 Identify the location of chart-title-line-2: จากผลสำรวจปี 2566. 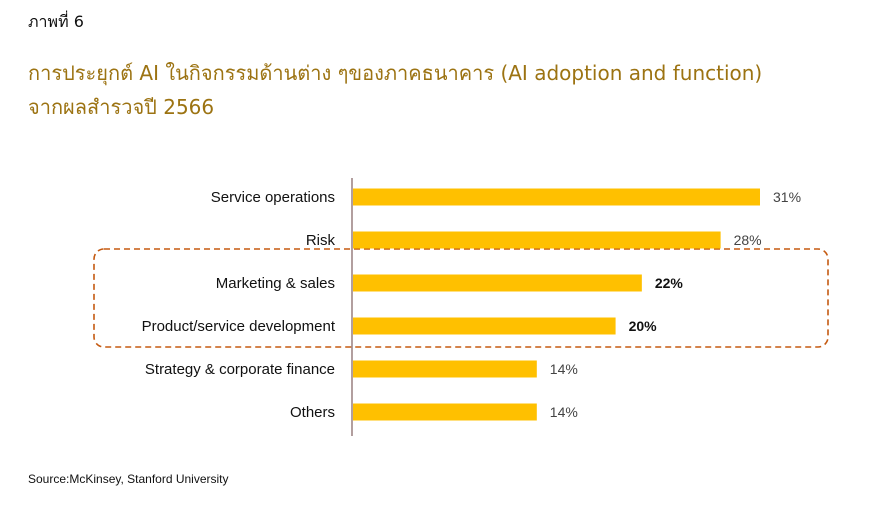
(121, 107).